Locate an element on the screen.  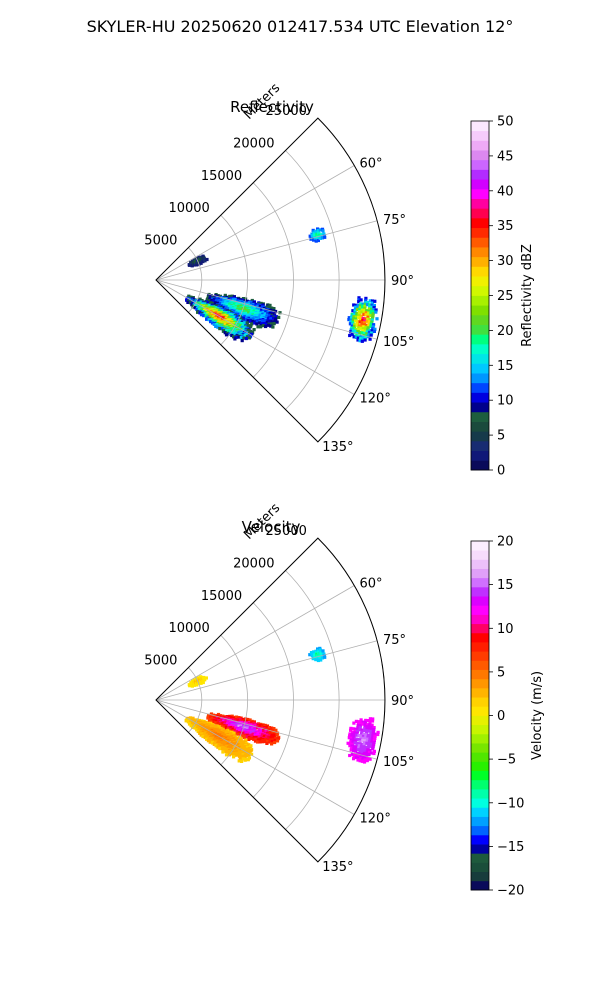
colorbar-tick-label: 45 is located at coordinates (505, 156).